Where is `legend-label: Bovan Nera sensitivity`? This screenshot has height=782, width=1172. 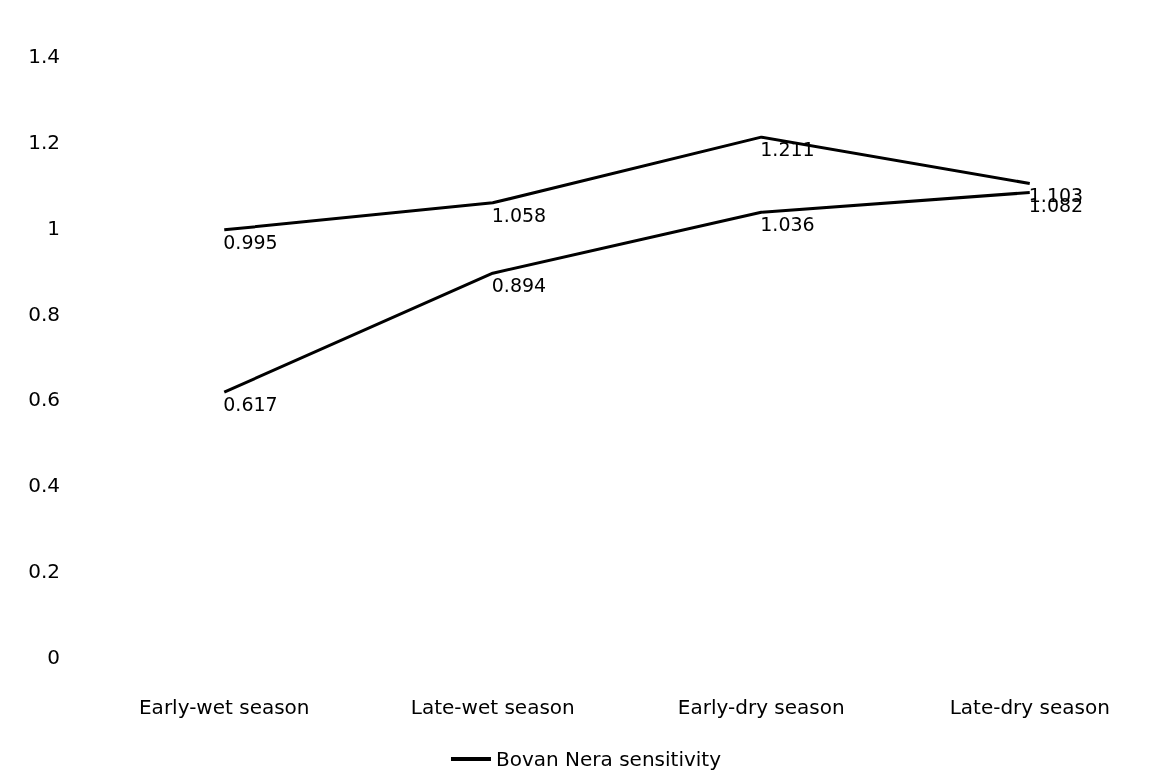 legend-label: Bovan Nera sensitivity is located at coordinates (608, 759).